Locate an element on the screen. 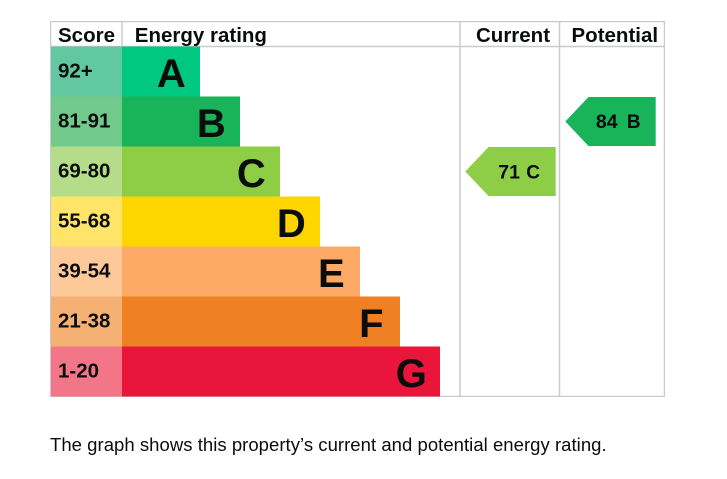 The width and height of the screenshot is (727, 479). svg-text: Score is located at coordinates (86, 35).